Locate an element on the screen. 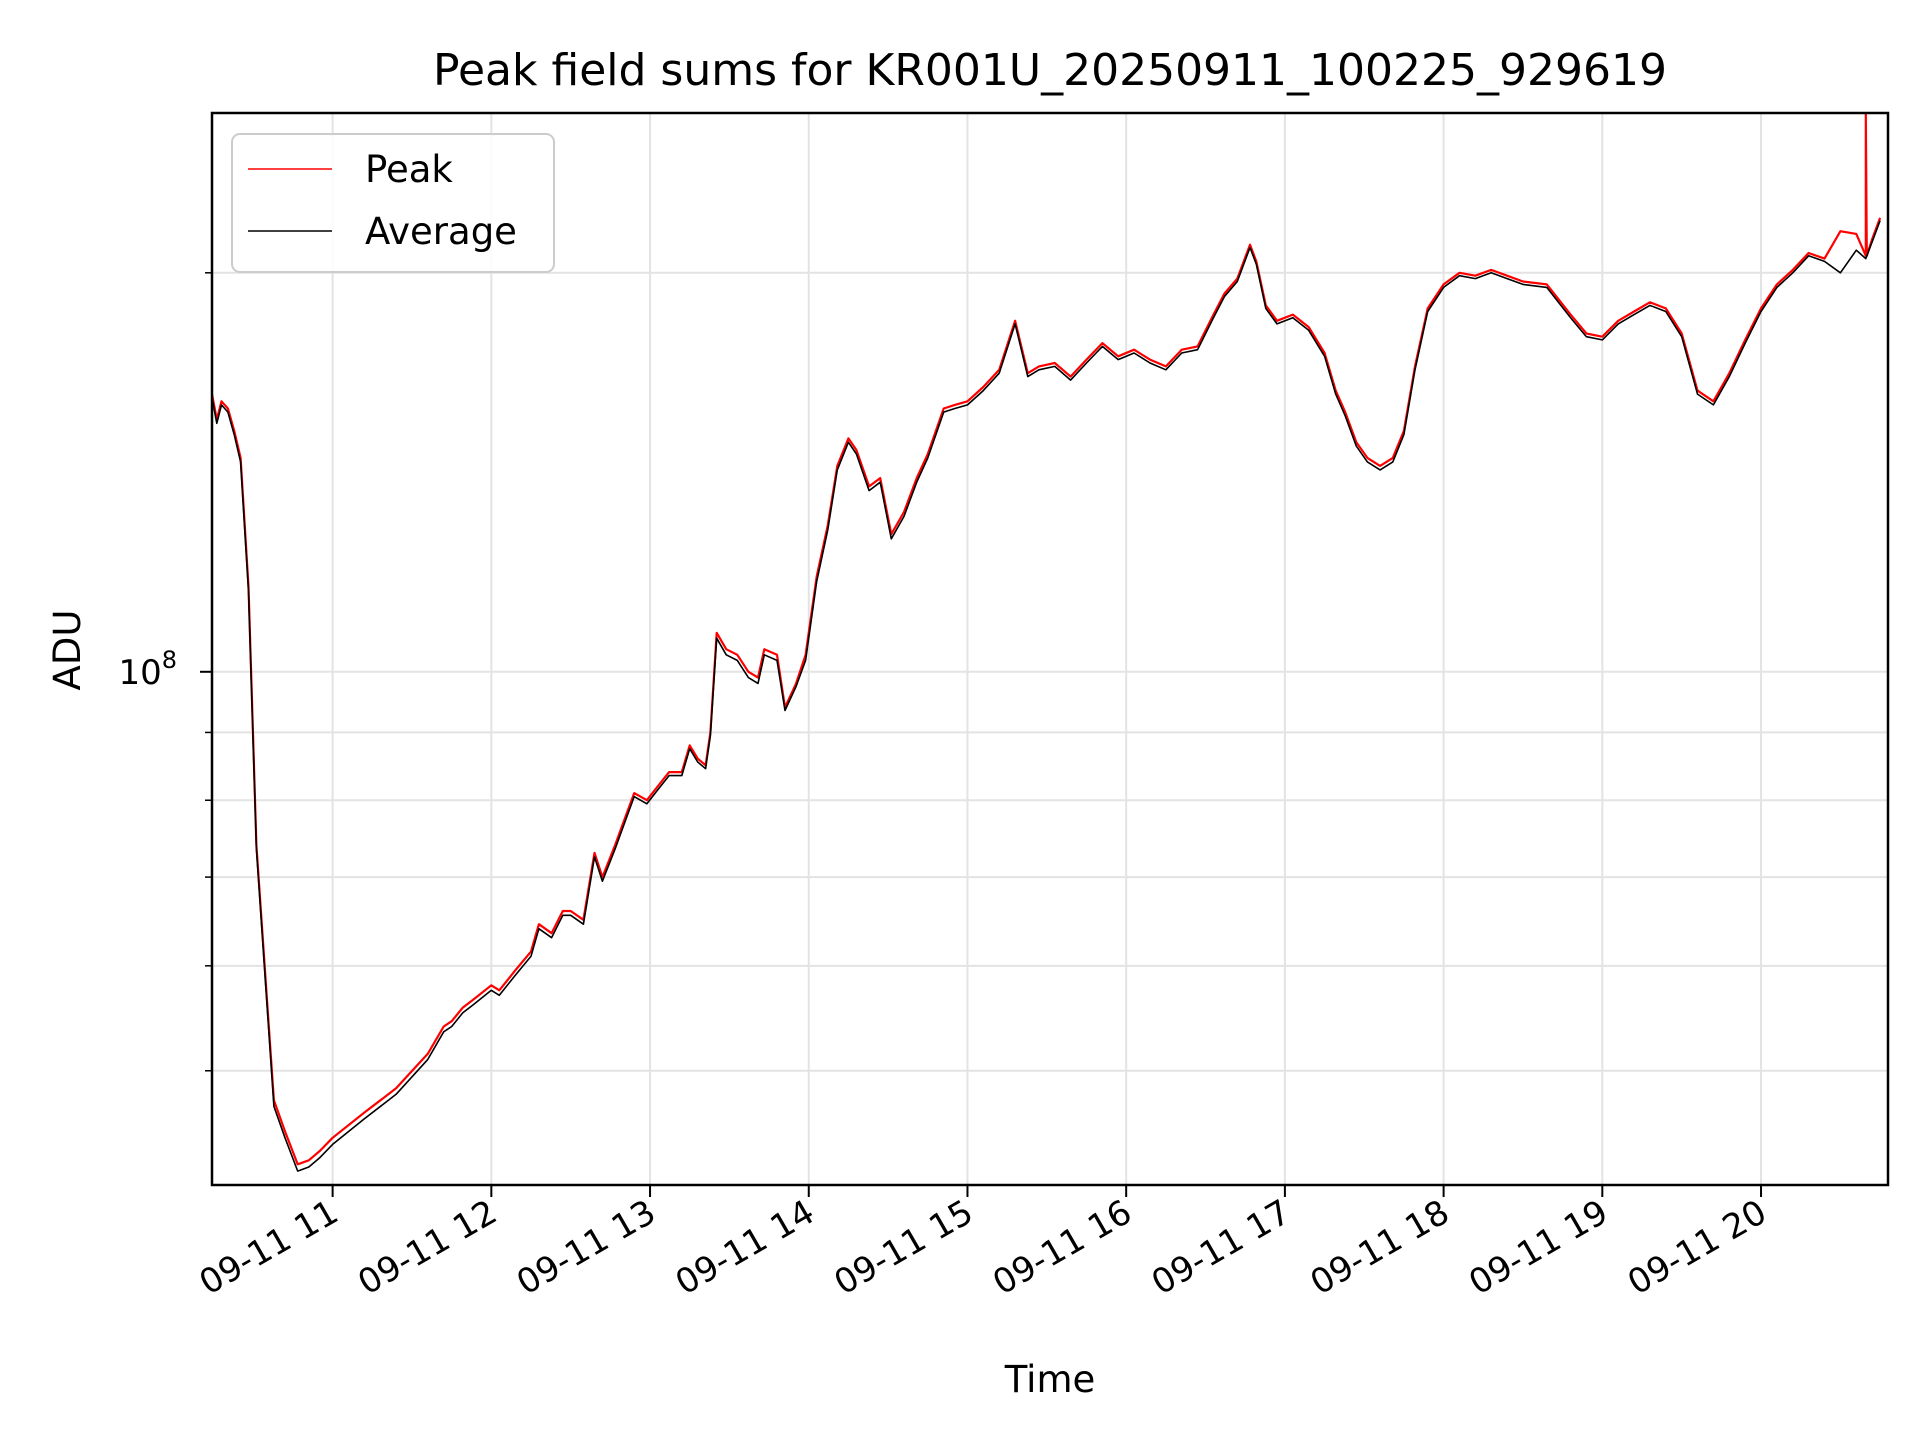 The width and height of the screenshot is (1920, 1440). x-axis-label: Time is located at coordinates (1050, 1379).